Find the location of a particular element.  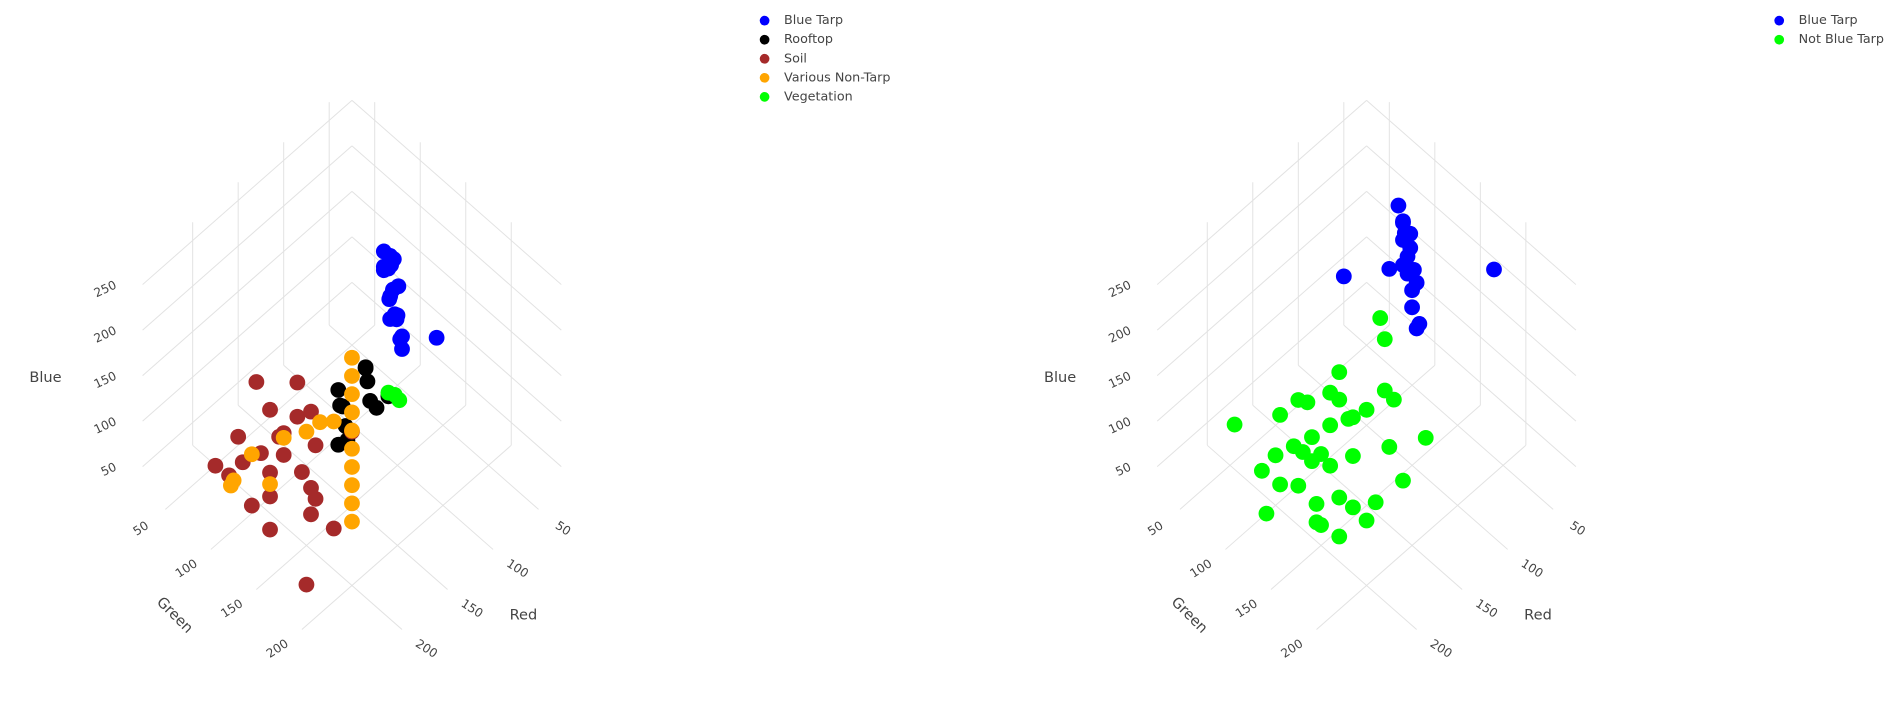

y-tick-label: 200 is located at coordinates (277, 648).